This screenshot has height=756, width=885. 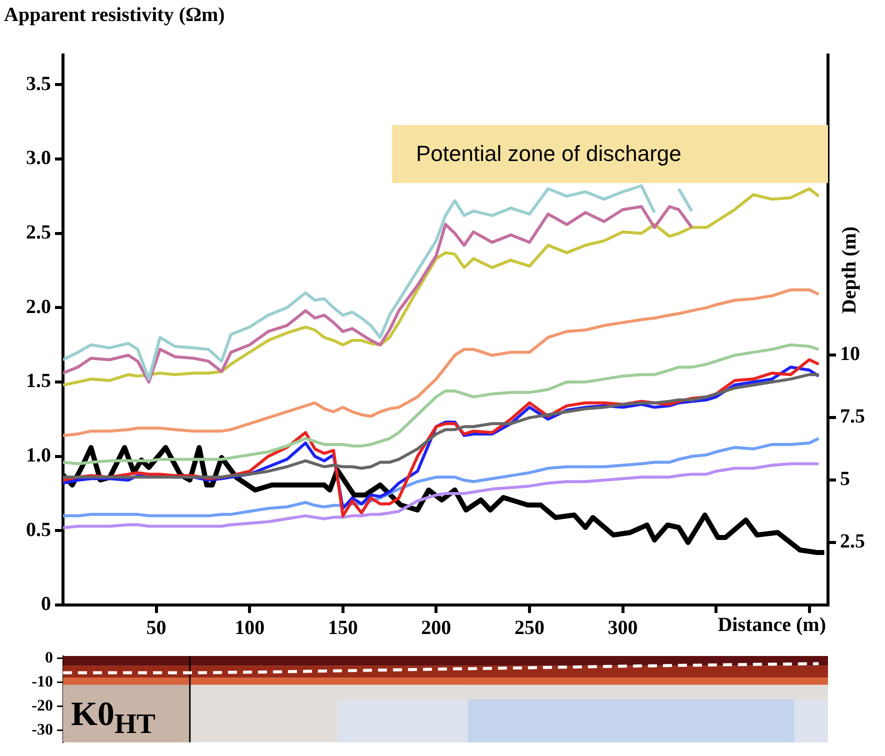 I want to click on y-tick-label: -10, so click(x=42, y=682).